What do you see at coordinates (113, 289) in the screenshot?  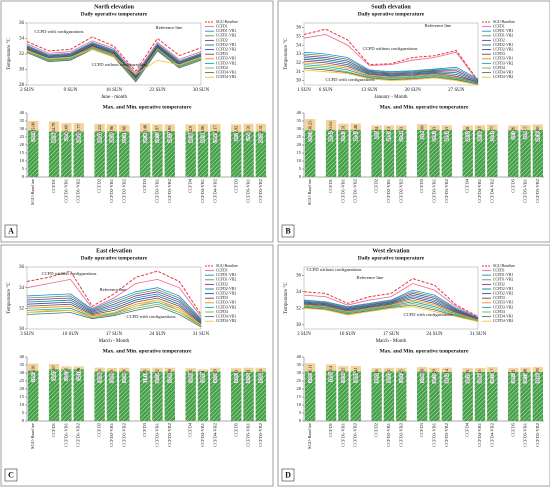 I see `annotation: Reference line` at bounding box center [113, 289].